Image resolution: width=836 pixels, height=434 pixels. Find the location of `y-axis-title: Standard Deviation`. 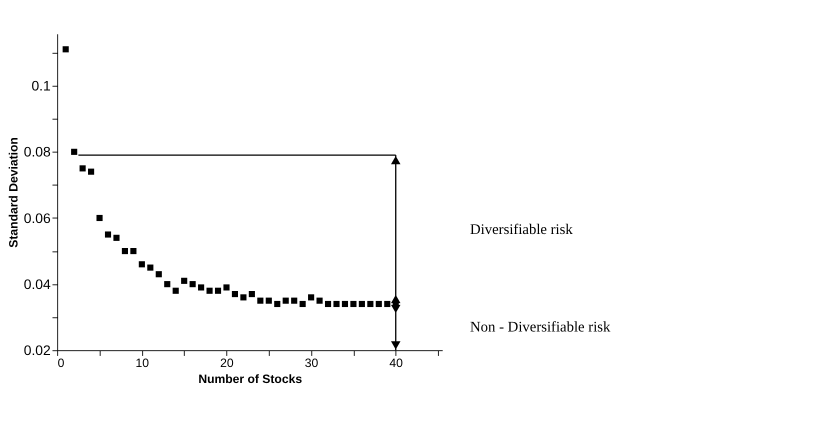

y-axis-title: Standard Deviation is located at coordinates (13, 192).